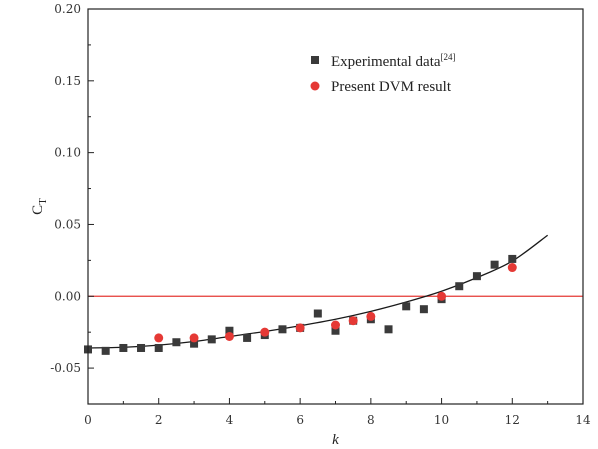  Describe the element at coordinates (43, 201) in the screenshot. I see `y-axis-title-subscript: T` at that location.